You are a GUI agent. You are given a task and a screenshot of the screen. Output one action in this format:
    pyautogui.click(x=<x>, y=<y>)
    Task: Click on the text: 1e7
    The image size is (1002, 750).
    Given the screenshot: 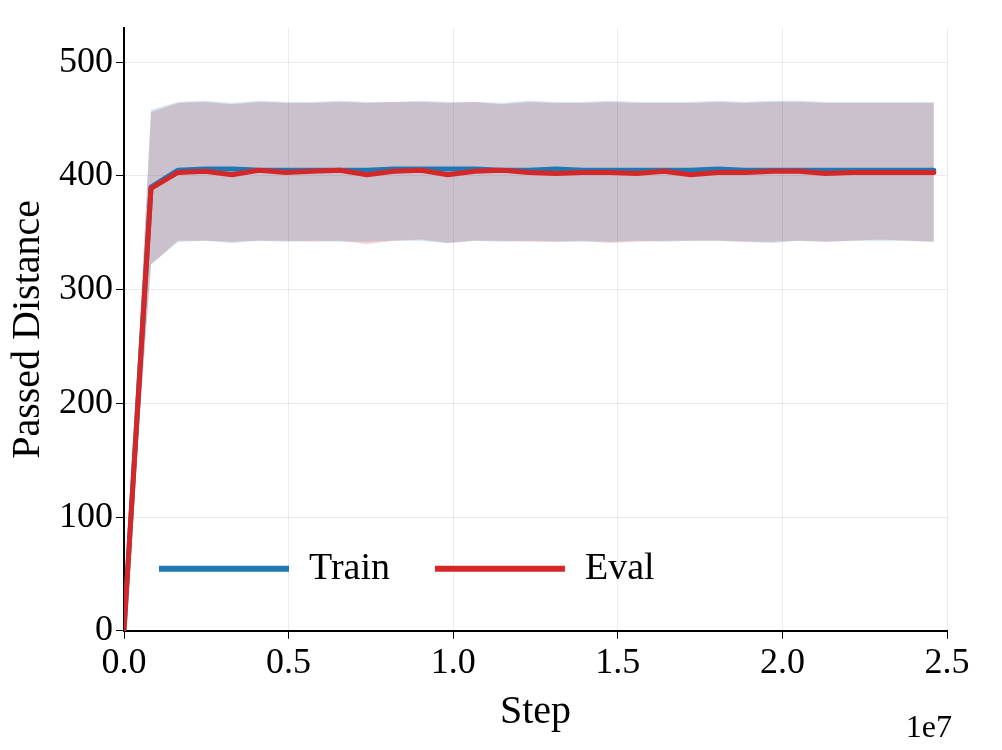 What is the action you would take?
    pyautogui.click(x=928, y=726)
    